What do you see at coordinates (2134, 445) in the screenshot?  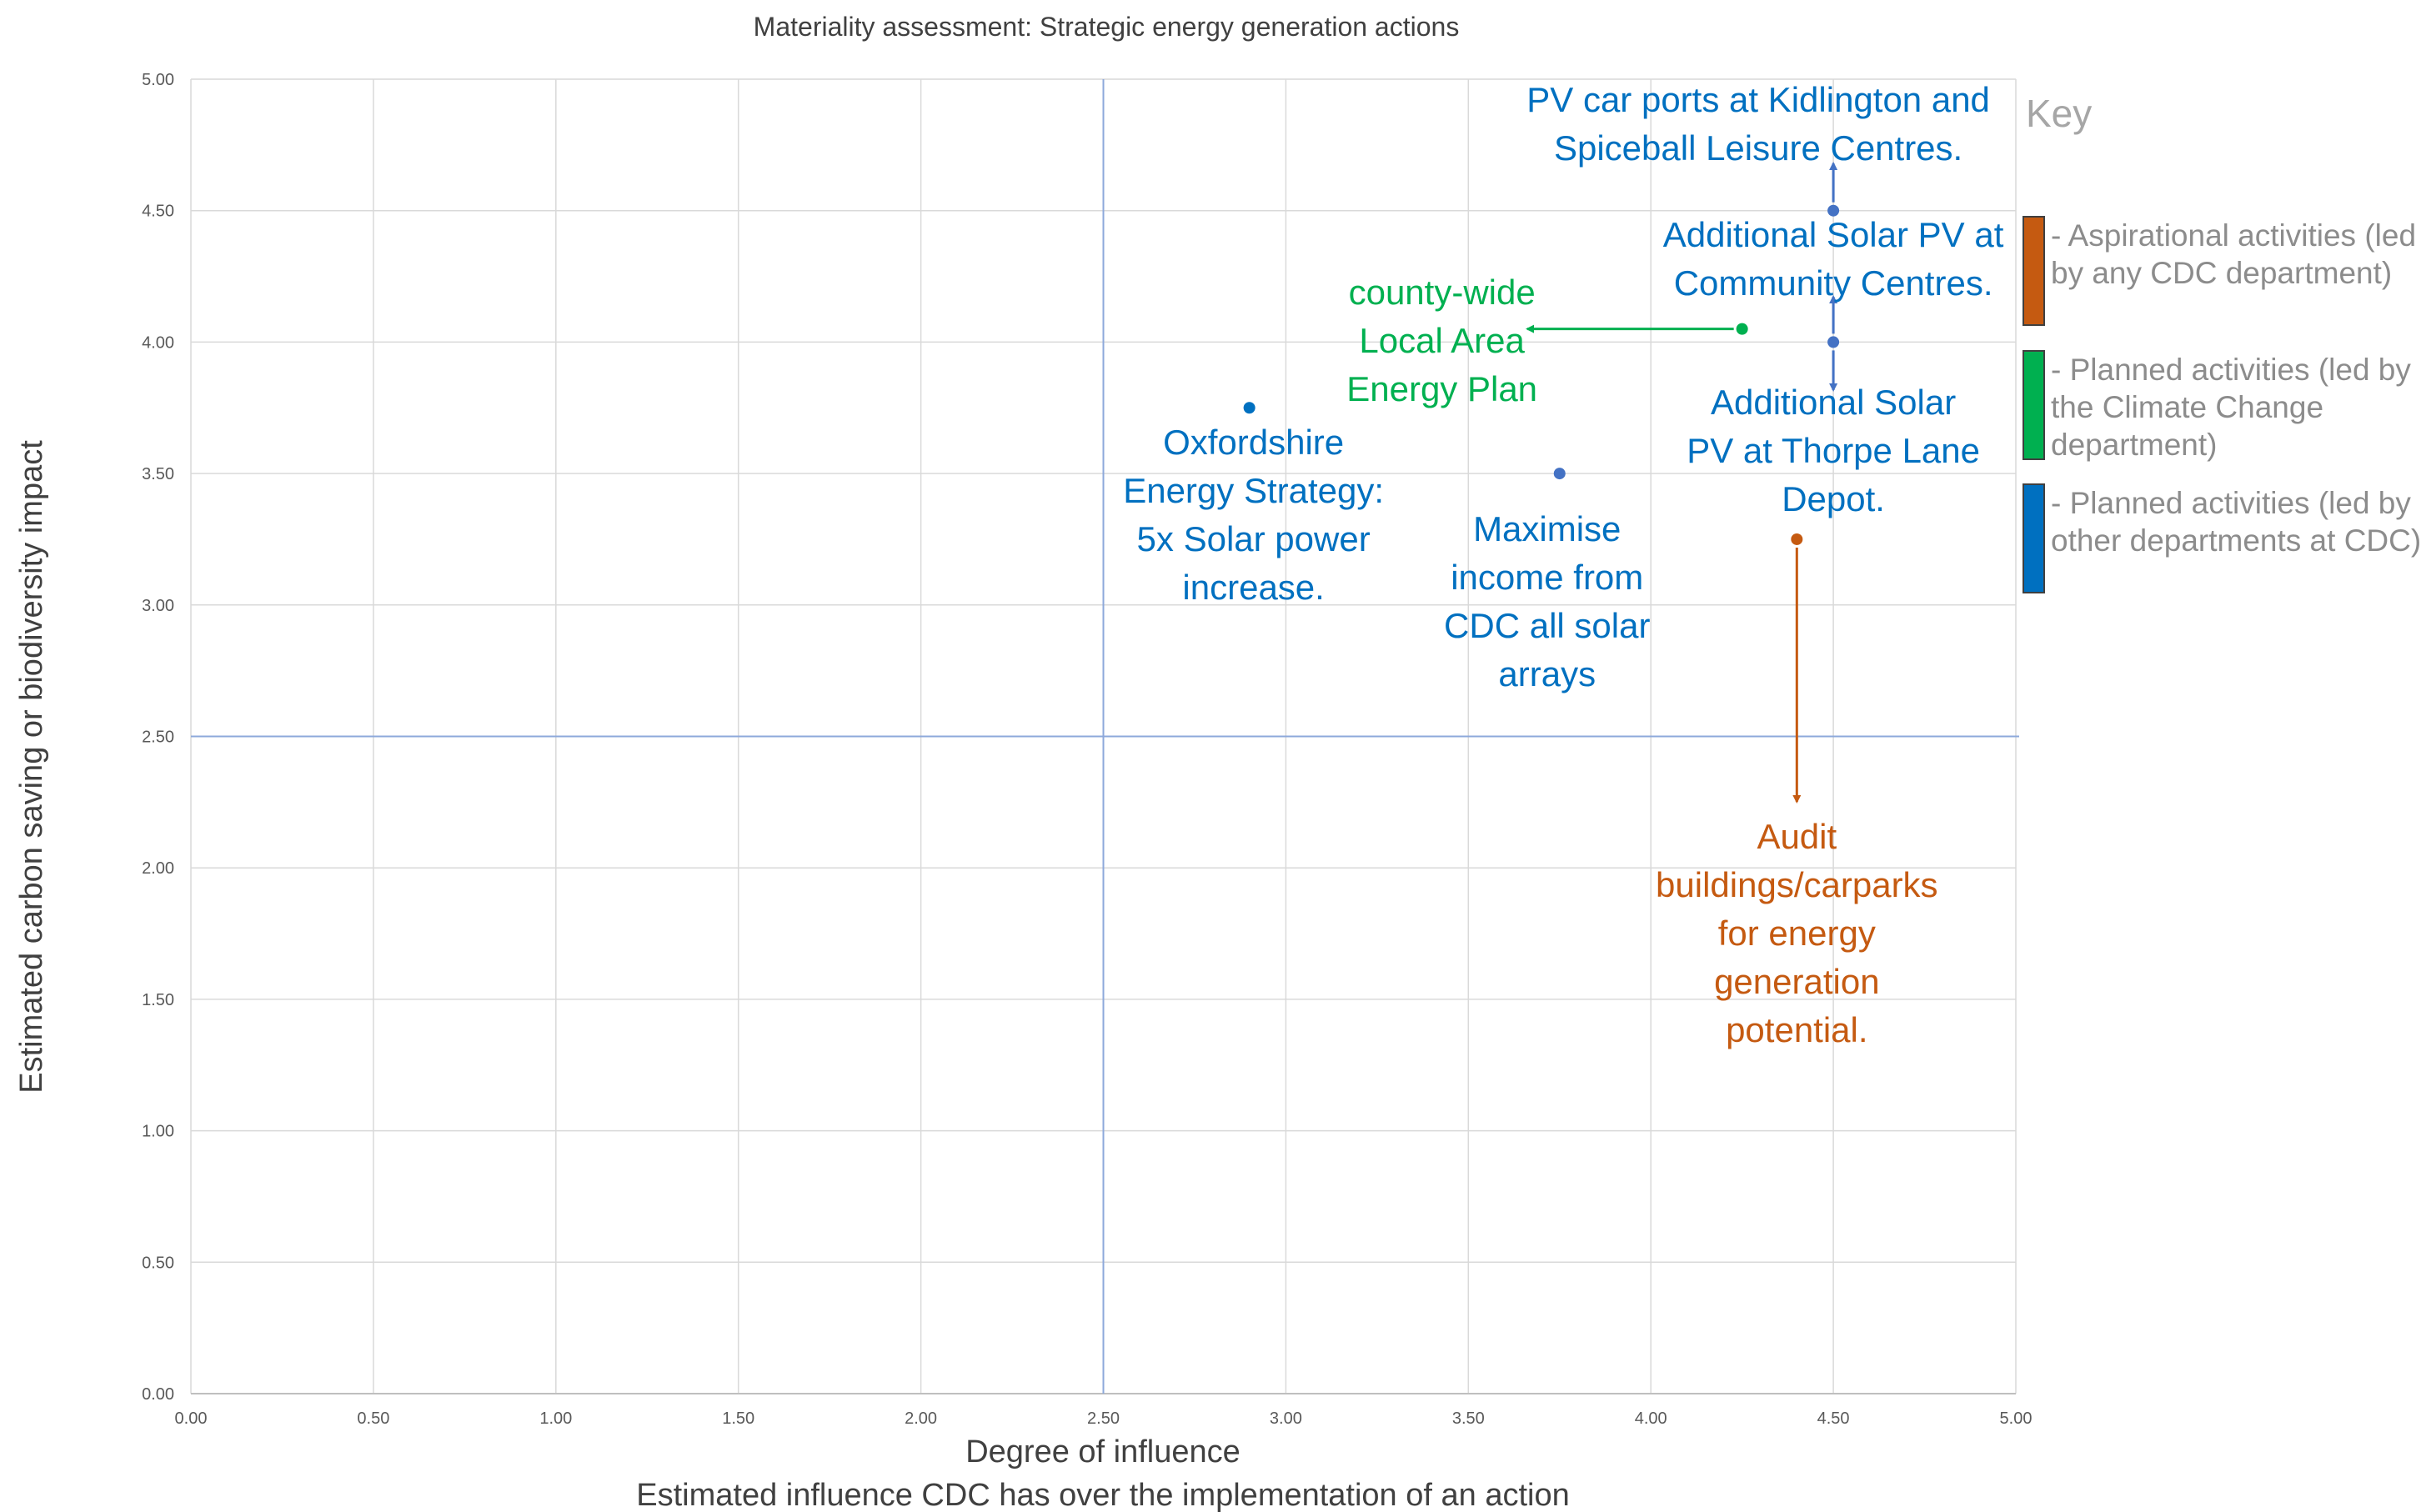 I see `legend-label-line: department)` at bounding box center [2134, 445].